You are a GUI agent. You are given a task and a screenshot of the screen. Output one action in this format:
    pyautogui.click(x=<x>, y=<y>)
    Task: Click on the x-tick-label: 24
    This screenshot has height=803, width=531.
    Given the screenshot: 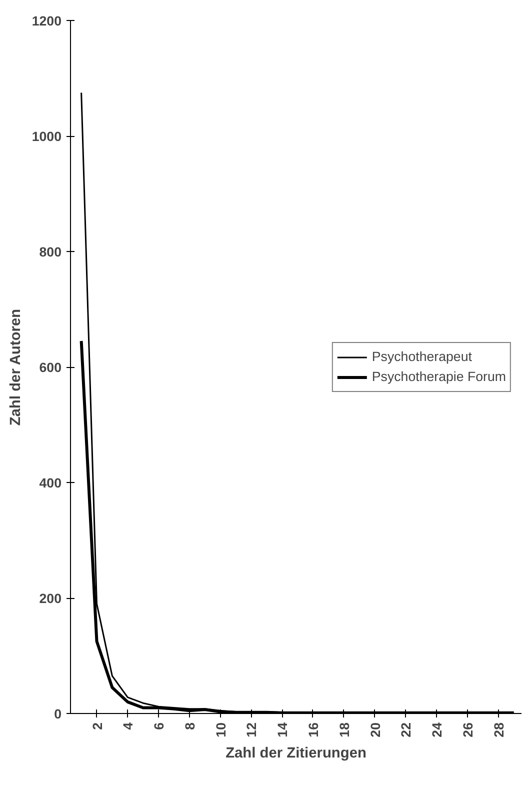 What is the action you would take?
    pyautogui.click(x=437, y=730)
    